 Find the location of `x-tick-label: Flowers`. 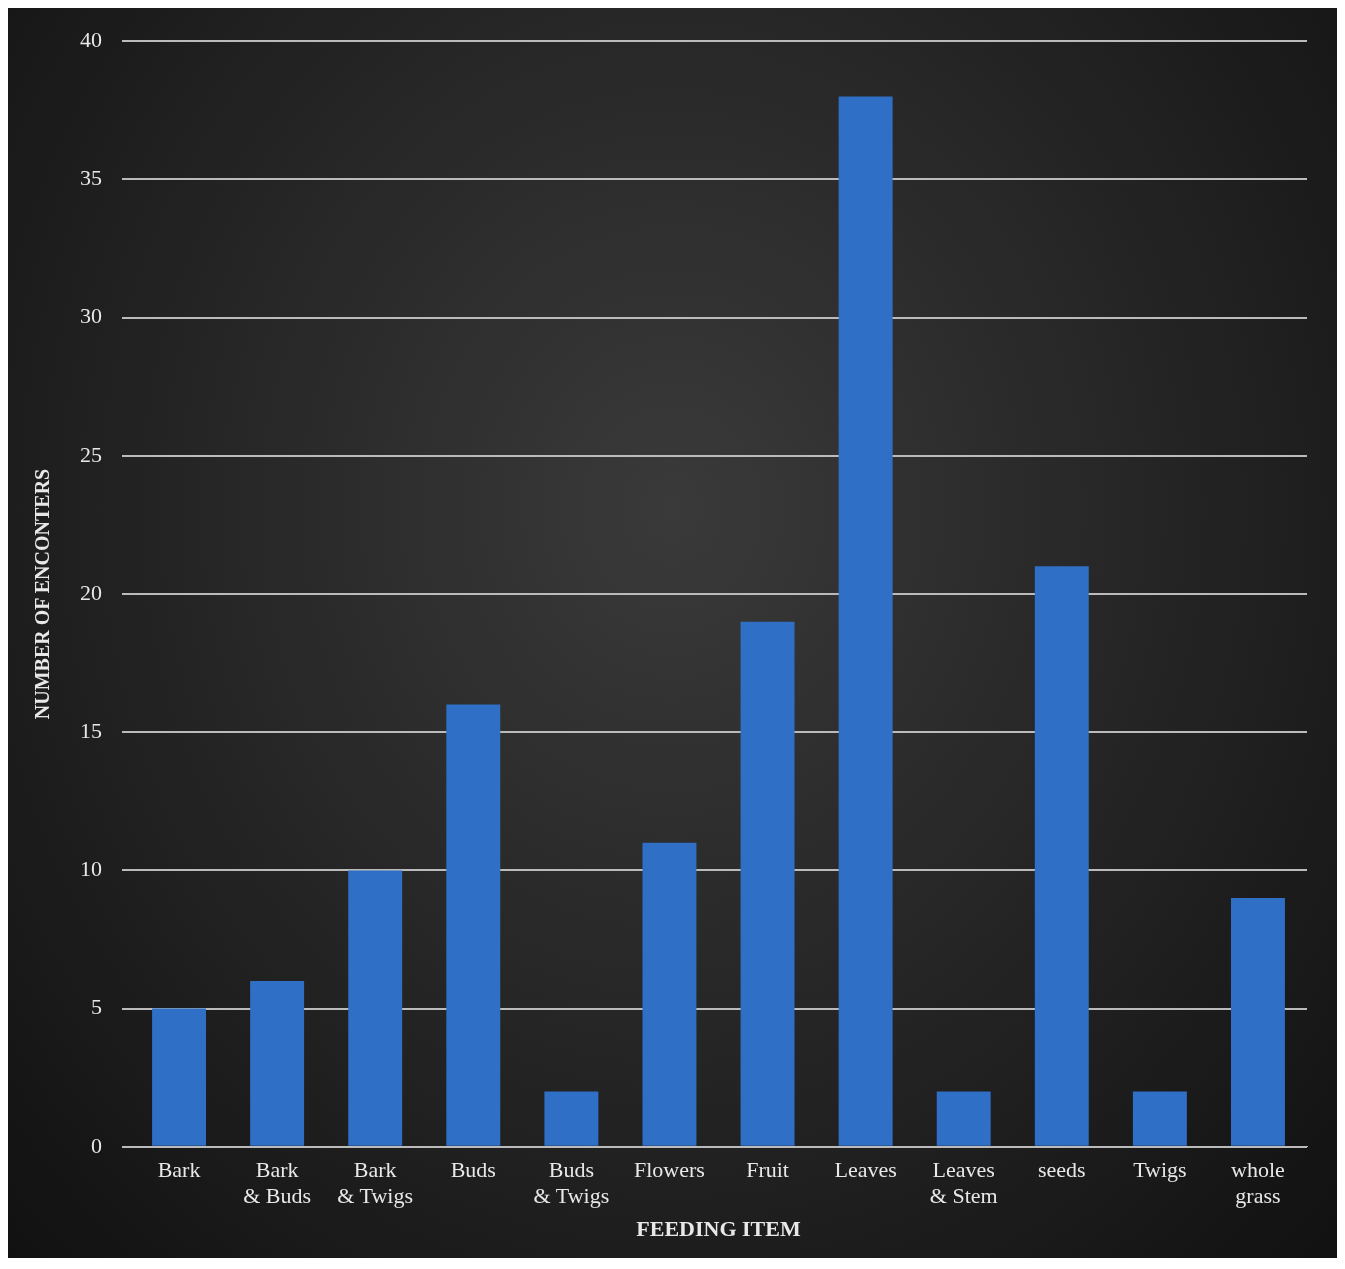

x-tick-label: Flowers is located at coordinates (669, 1169).